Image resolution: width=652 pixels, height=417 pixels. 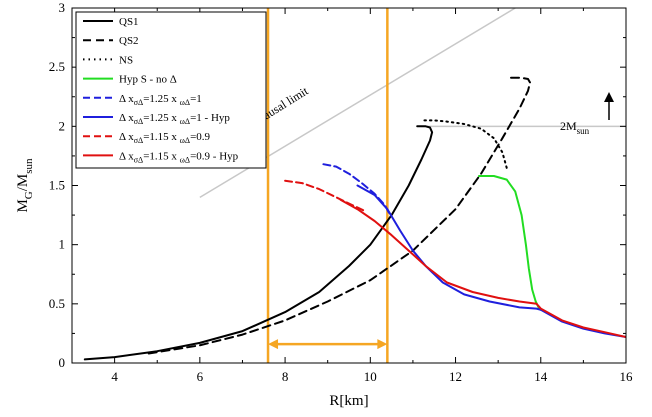 I want to click on x-tick-label: 14, so click(x=541, y=376).